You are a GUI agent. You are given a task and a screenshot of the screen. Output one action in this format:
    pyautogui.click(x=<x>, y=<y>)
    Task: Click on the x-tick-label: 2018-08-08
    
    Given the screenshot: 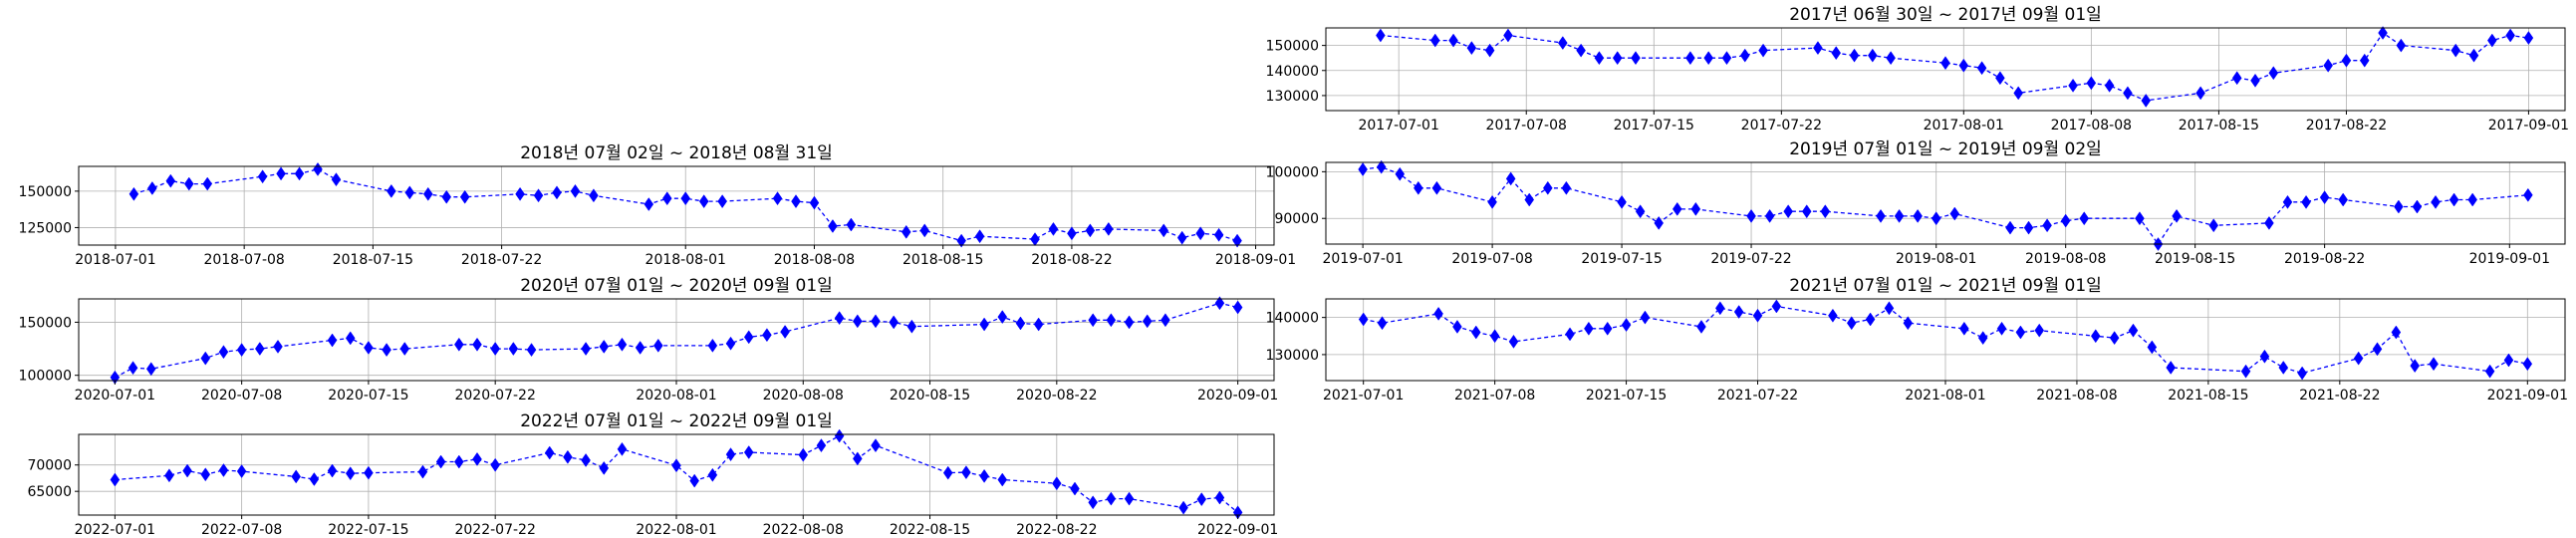 What is the action you would take?
    pyautogui.click(x=814, y=260)
    